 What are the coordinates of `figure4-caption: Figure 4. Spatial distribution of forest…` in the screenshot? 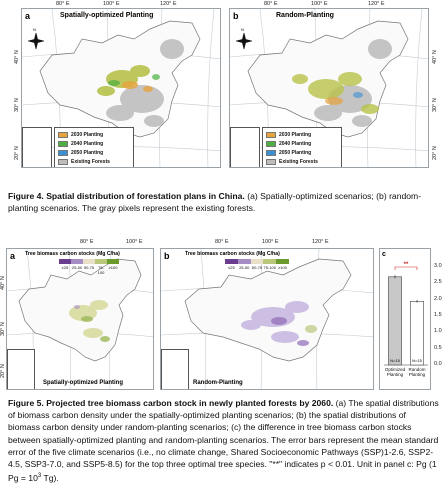 It's located at (224, 202).